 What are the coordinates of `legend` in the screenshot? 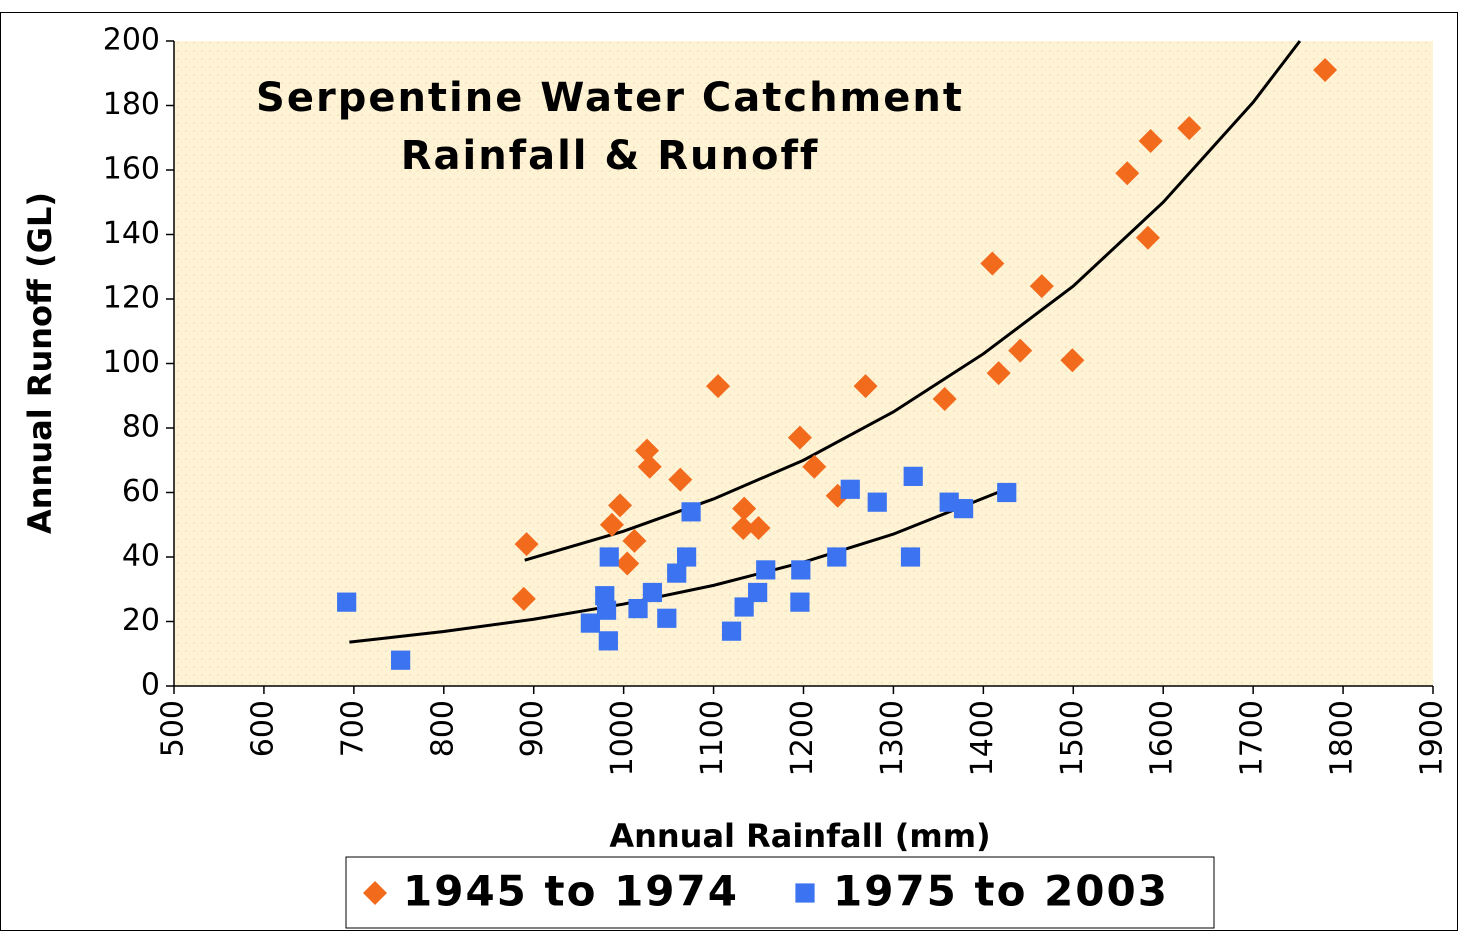 It's located at (780, 892).